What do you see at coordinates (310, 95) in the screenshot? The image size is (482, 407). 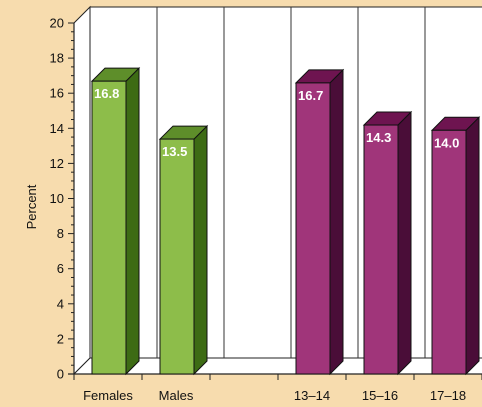 I see `bar-value-label: 16.7` at bounding box center [310, 95].